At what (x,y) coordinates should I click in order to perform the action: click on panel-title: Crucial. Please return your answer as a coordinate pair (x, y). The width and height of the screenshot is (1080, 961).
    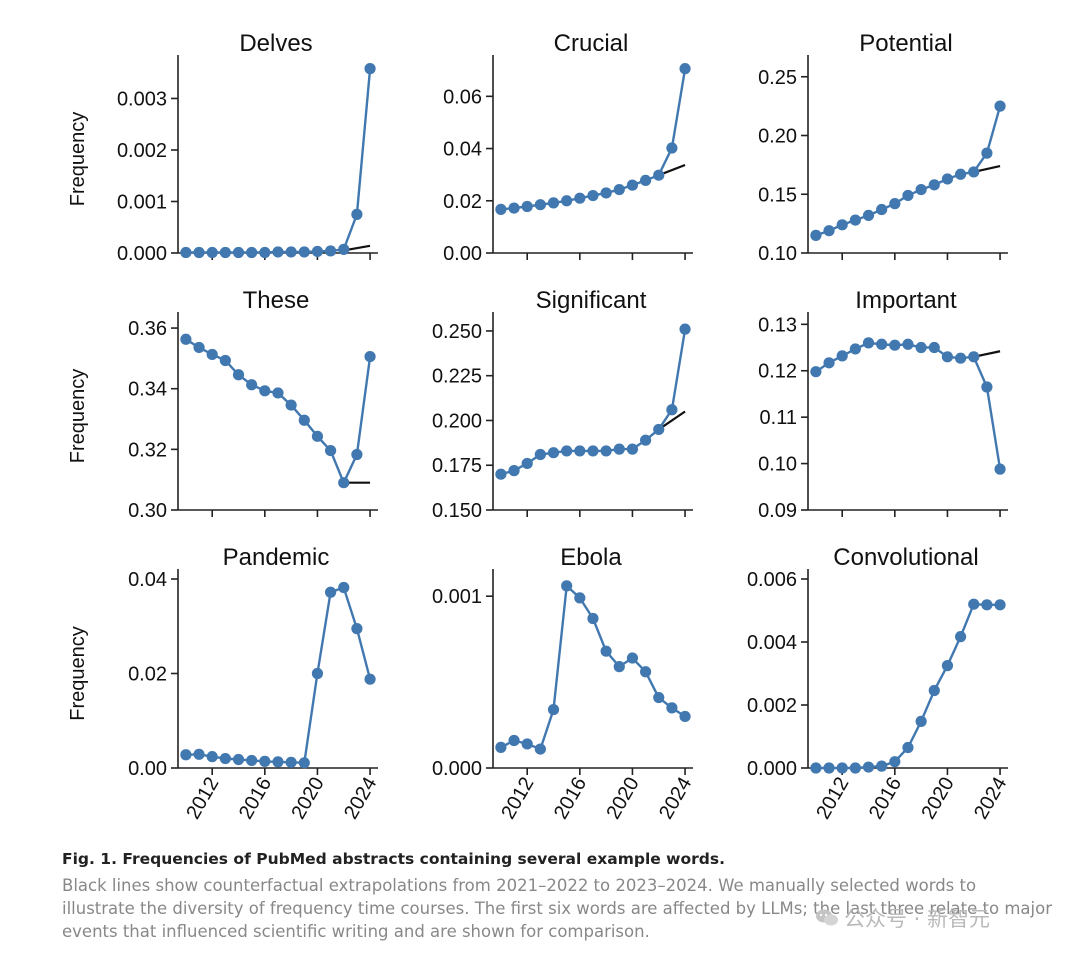
    Looking at the image, I should click on (591, 43).